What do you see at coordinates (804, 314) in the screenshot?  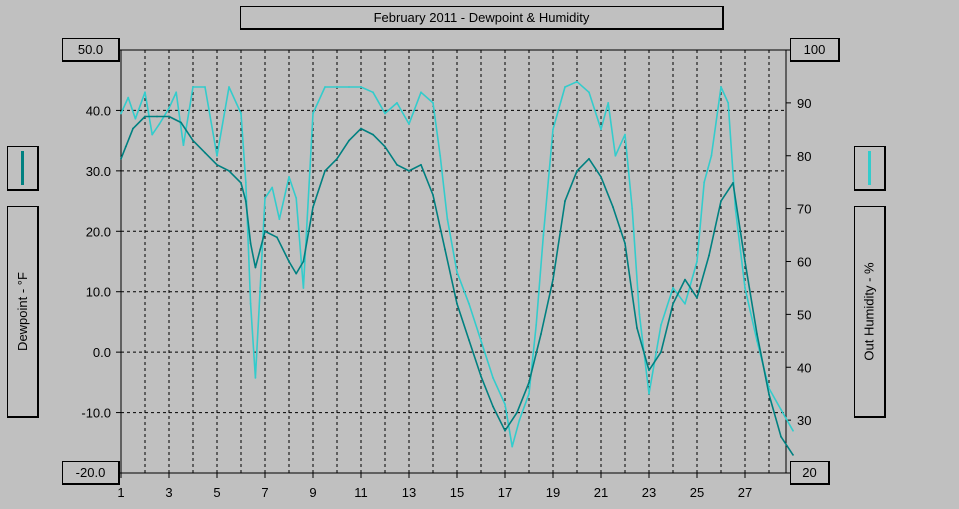 I see `right-tick-label: 50` at bounding box center [804, 314].